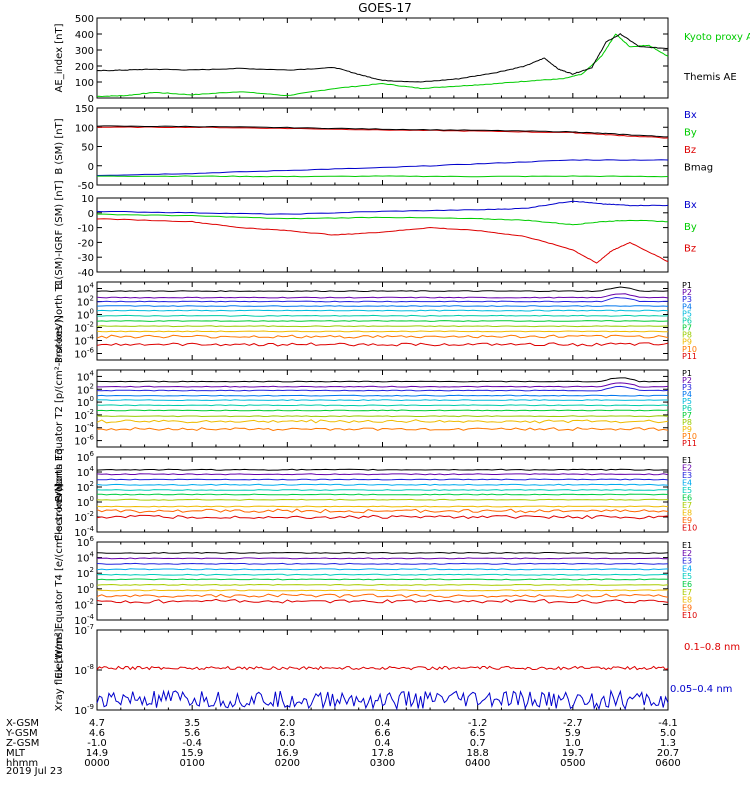 This screenshot has width=750, height=800. What do you see at coordinates (687, 545) in the screenshot?
I see `legend-entry-e1: E1` at bounding box center [687, 545].